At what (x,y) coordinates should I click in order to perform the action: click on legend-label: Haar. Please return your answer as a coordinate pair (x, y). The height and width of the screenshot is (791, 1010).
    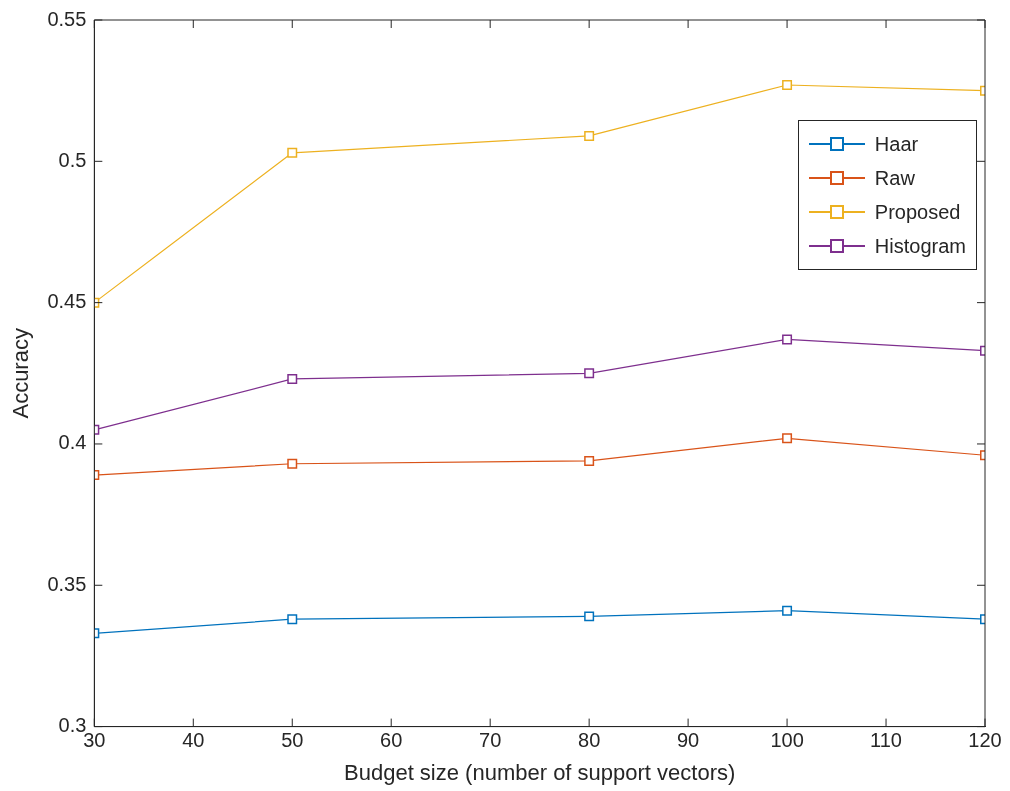
    Looking at the image, I should click on (896, 144).